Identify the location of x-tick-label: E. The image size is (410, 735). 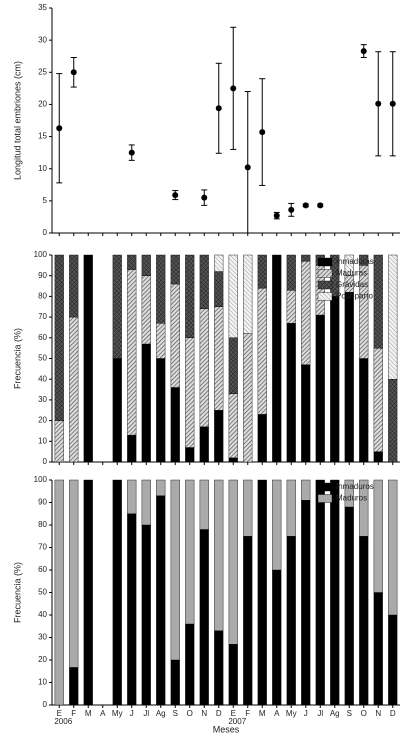
(233, 713).